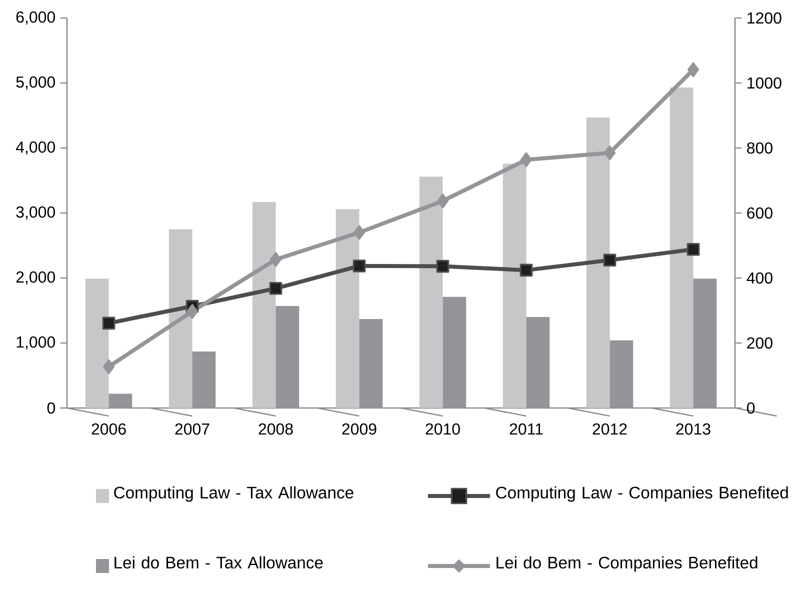  I want to click on y-tick-label: 6,000, so click(35, 18).